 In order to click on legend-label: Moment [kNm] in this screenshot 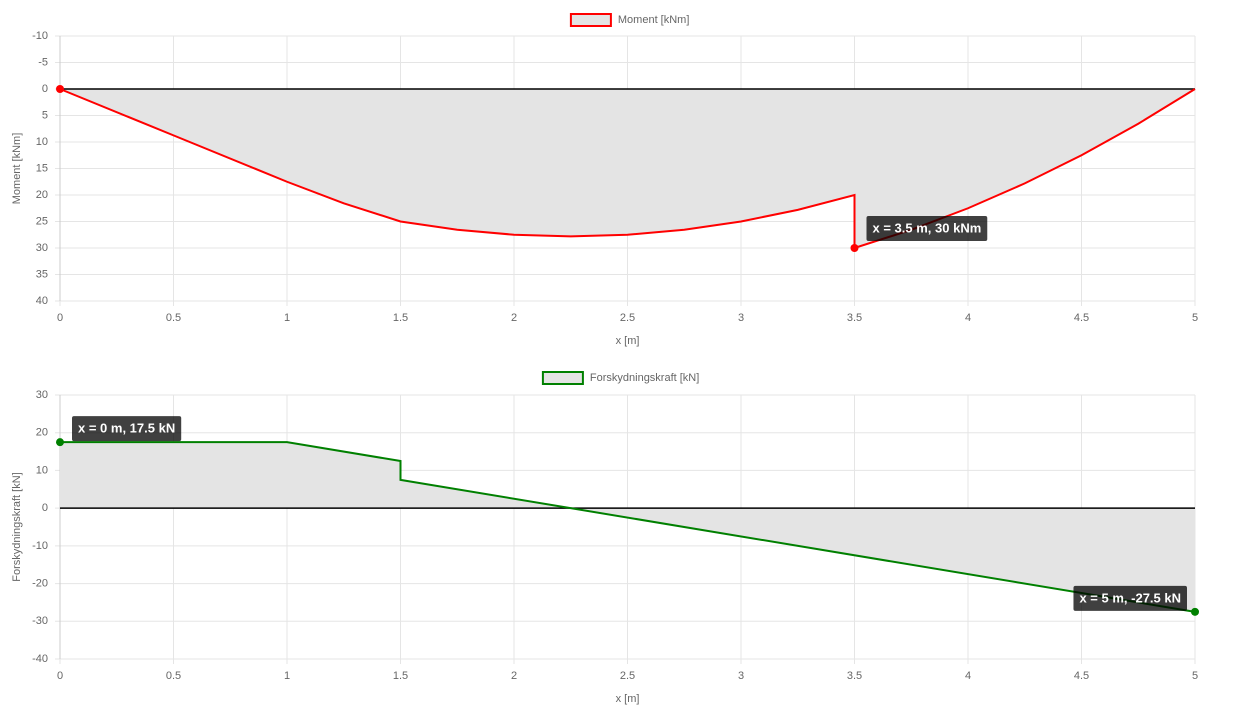, I will do `click(654, 20)`.